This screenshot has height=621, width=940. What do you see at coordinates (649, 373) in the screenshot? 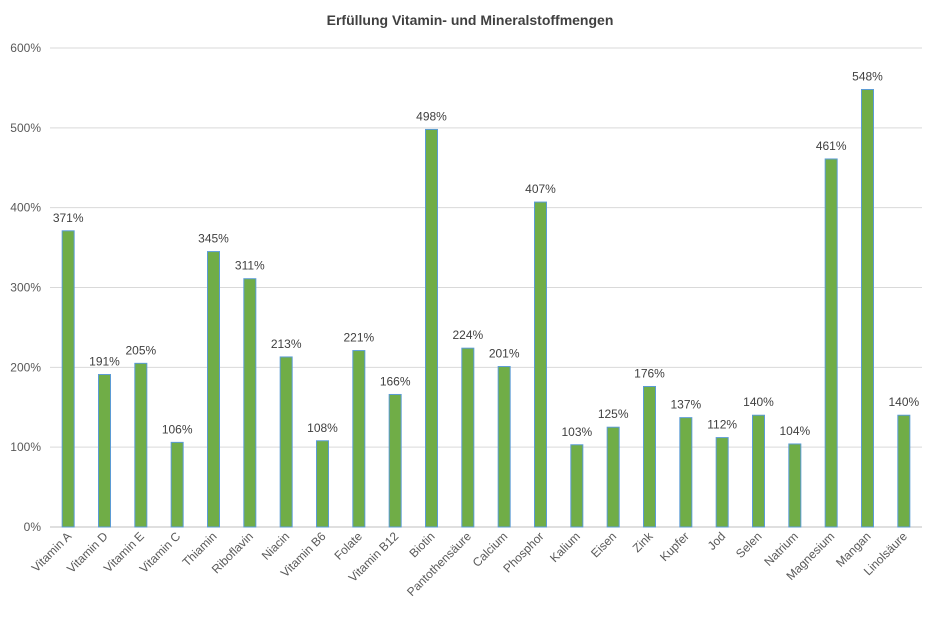
I see `data-label: 176%` at bounding box center [649, 373].